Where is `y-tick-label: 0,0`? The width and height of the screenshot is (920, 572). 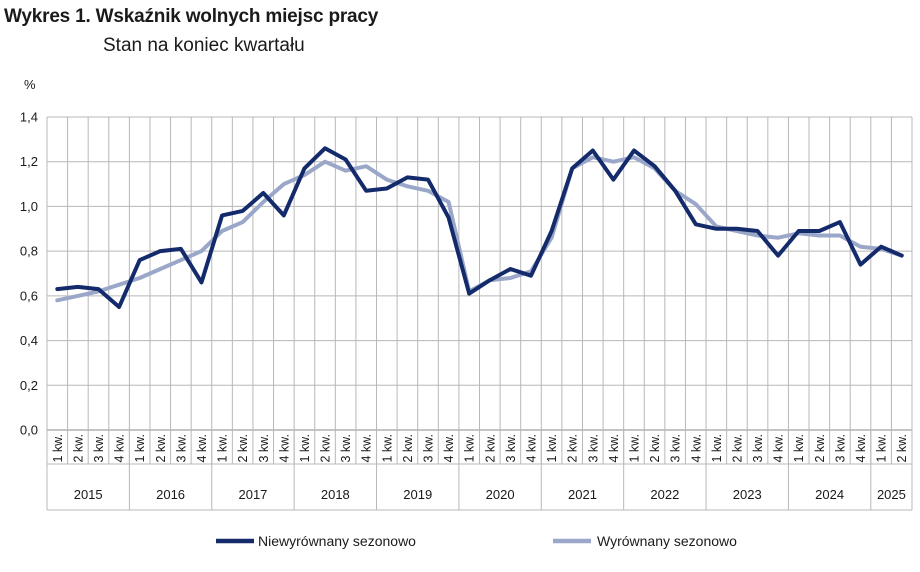
y-tick-label: 0,0 is located at coordinates (29, 430).